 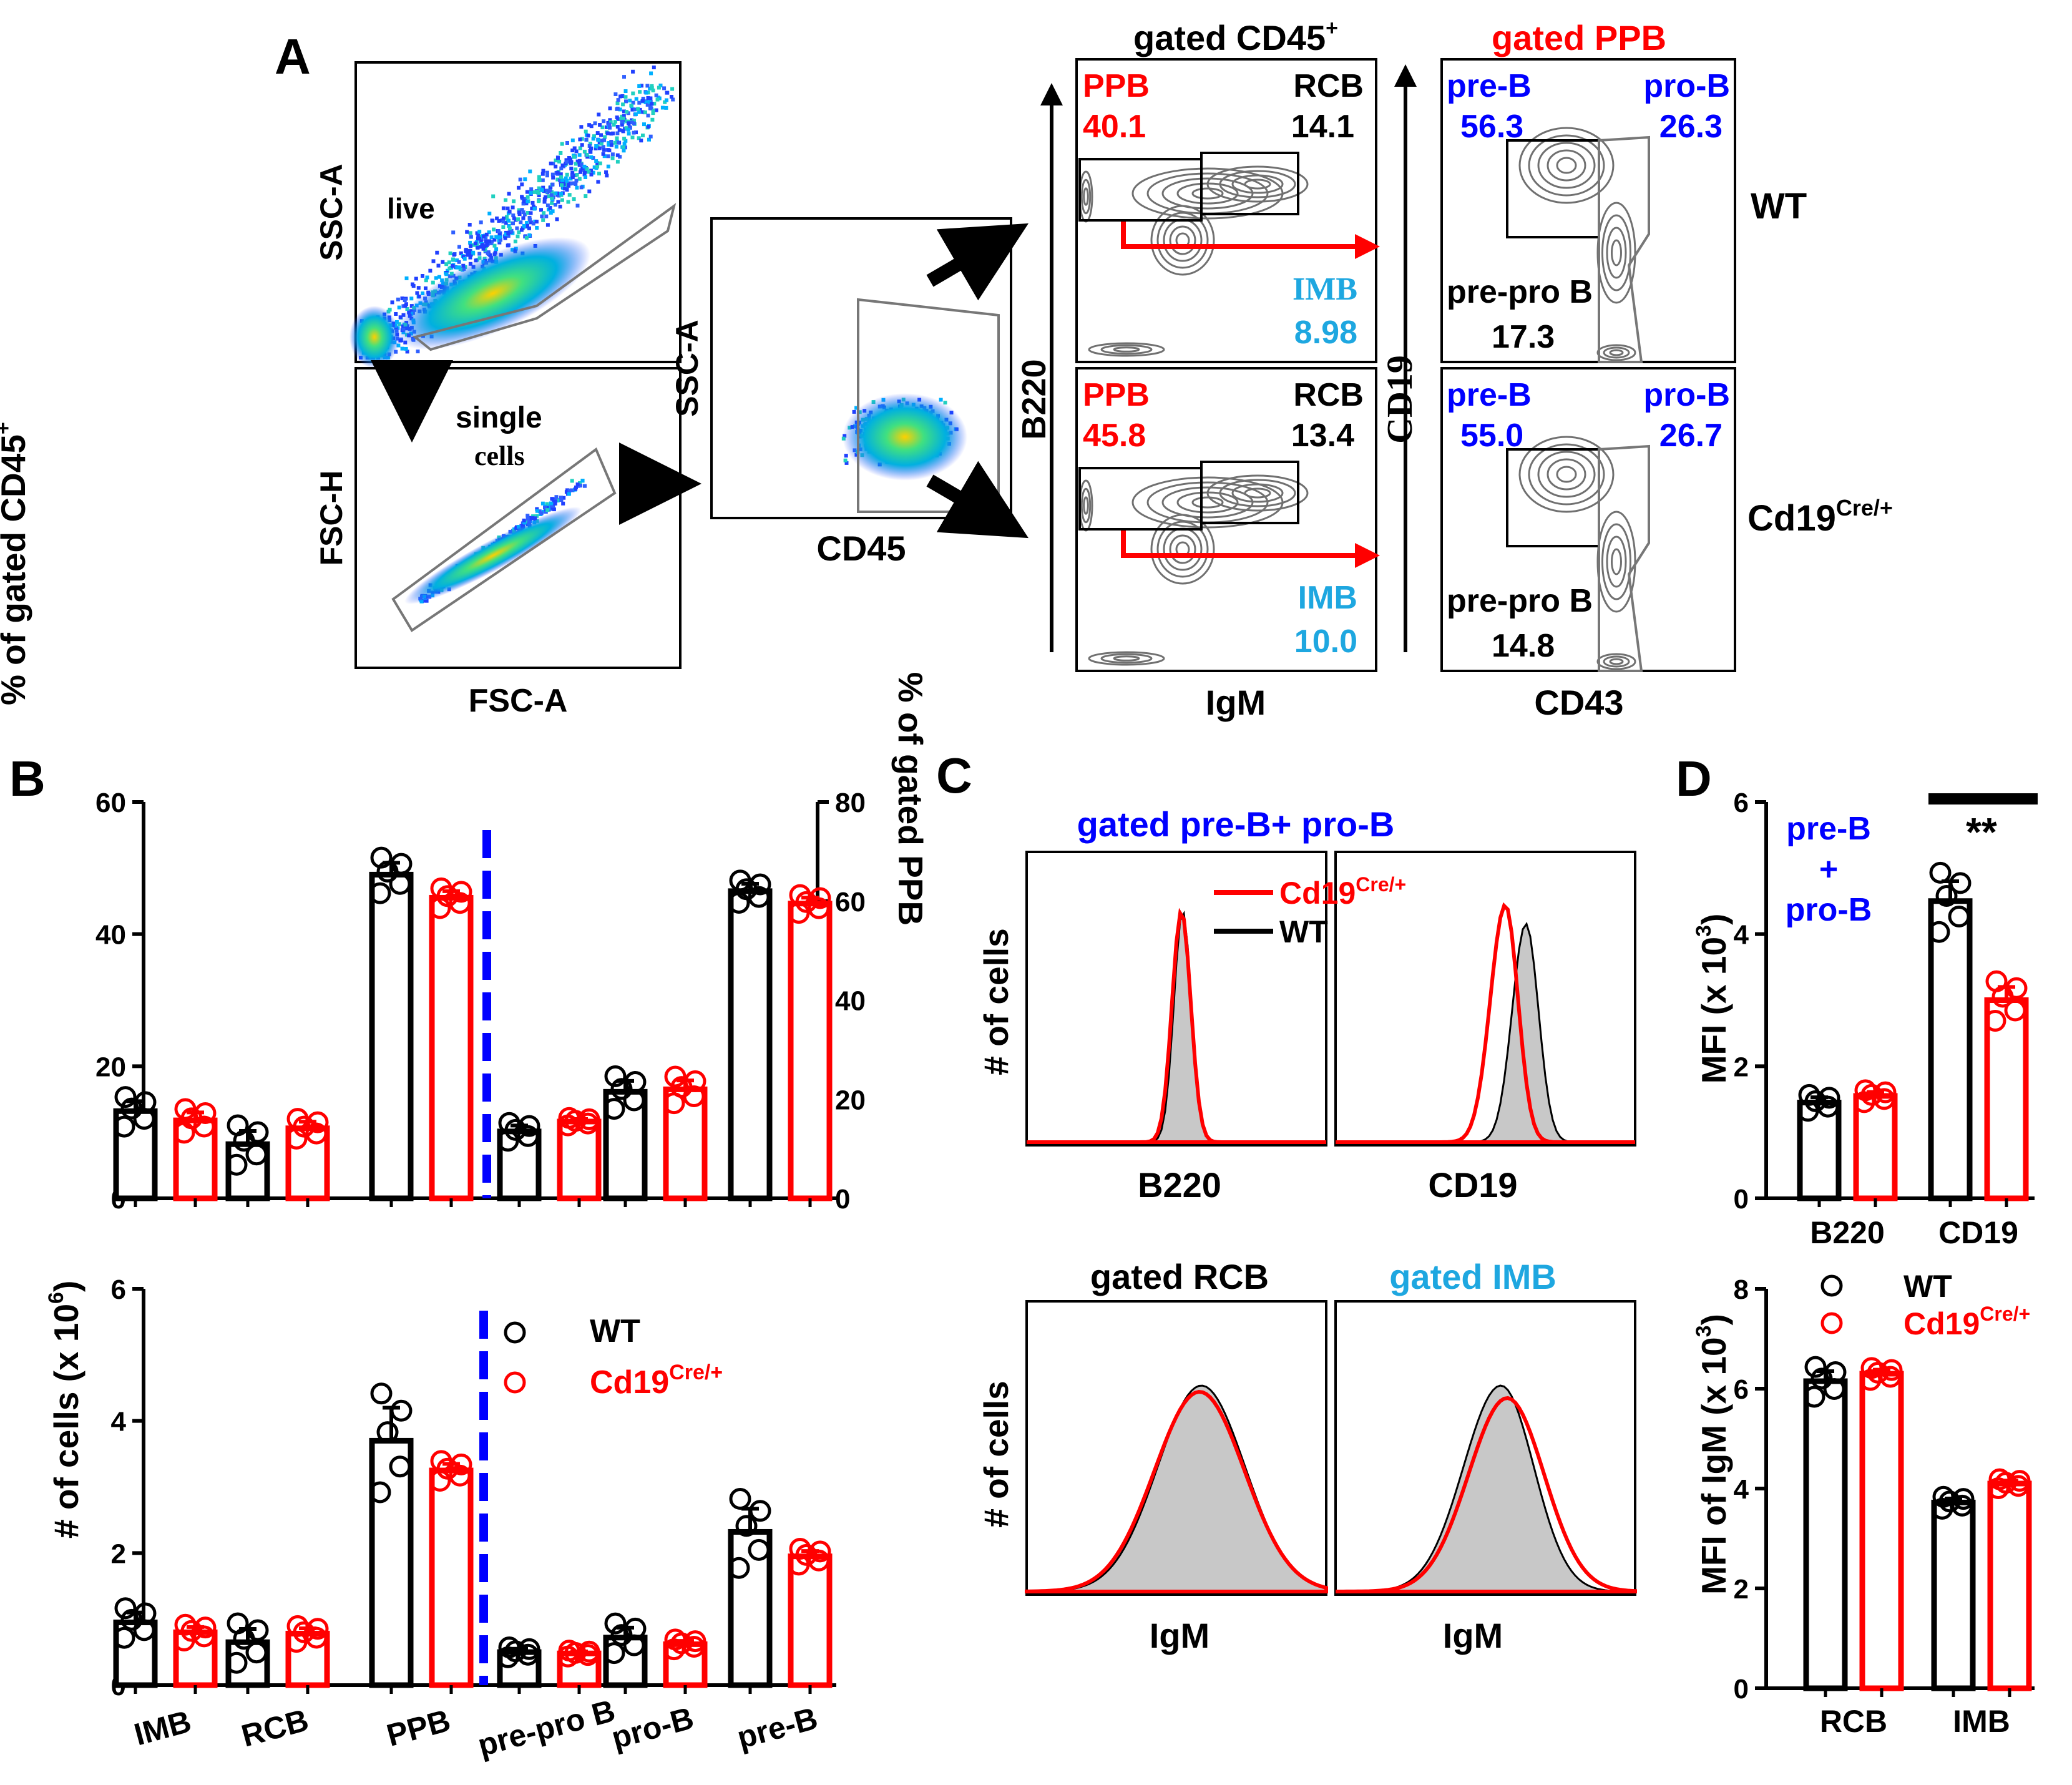 What do you see at coordinates (1487, 1494) in the screenshot?
I see `hist-cre-imb` at bounding box center [1487, 1494].